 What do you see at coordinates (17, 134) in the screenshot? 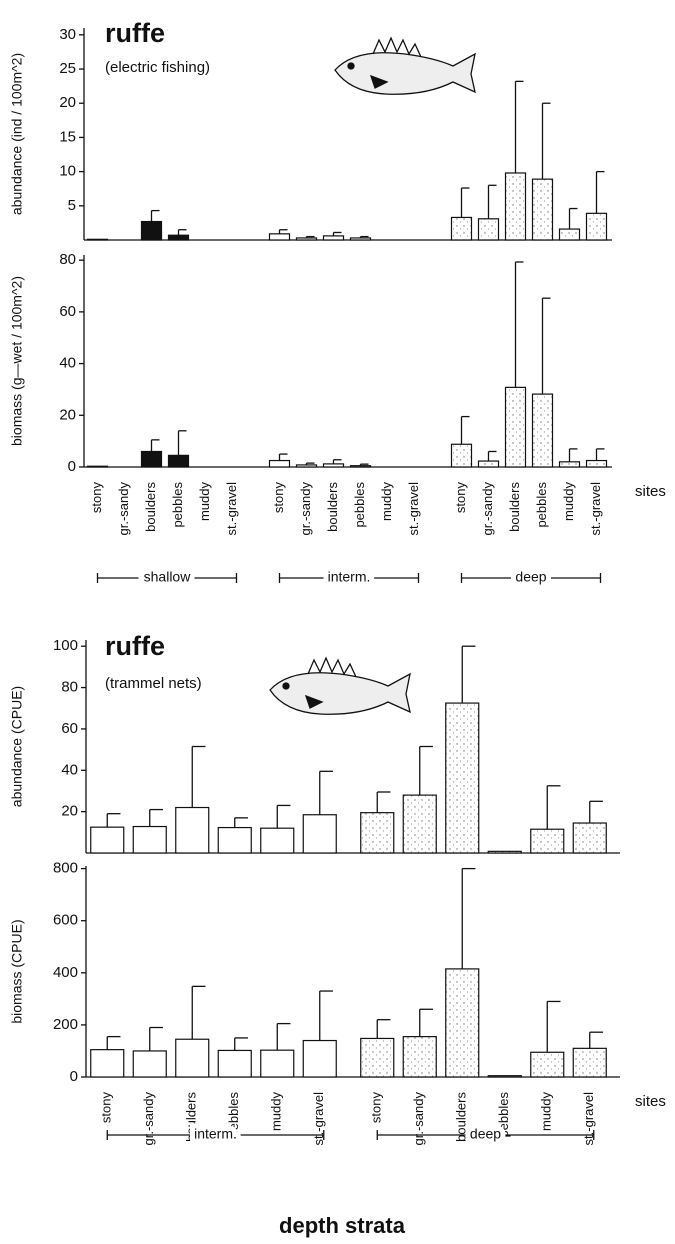
I see `y-axis-label: abundance (ind / 100m^2)` at bounding box center [17, 134].